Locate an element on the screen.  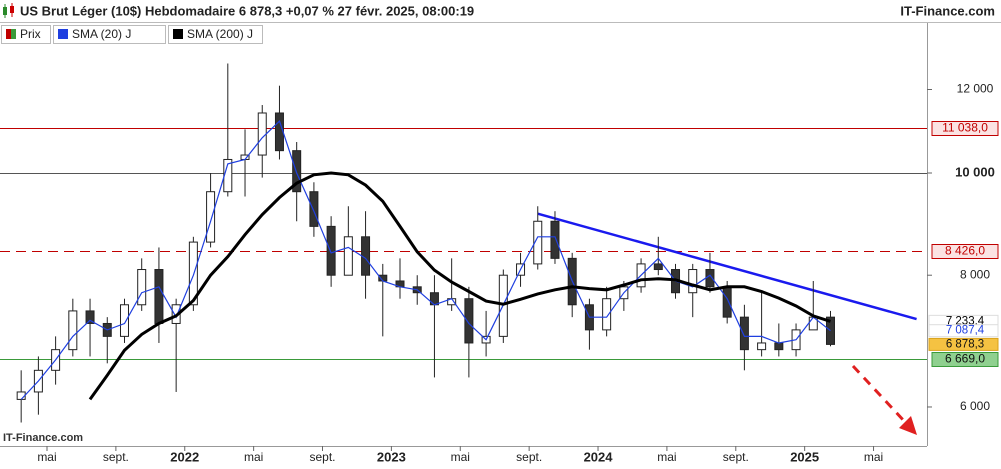
level-label: 8 426,0 is located at coordinates (965, 251).